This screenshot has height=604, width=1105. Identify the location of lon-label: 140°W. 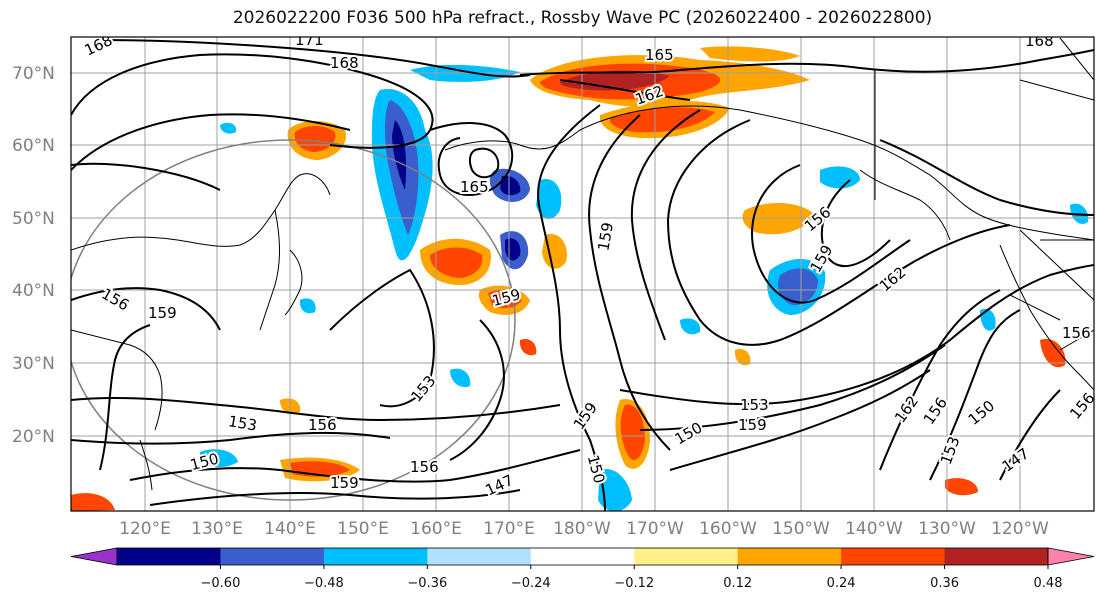
(874, 529).